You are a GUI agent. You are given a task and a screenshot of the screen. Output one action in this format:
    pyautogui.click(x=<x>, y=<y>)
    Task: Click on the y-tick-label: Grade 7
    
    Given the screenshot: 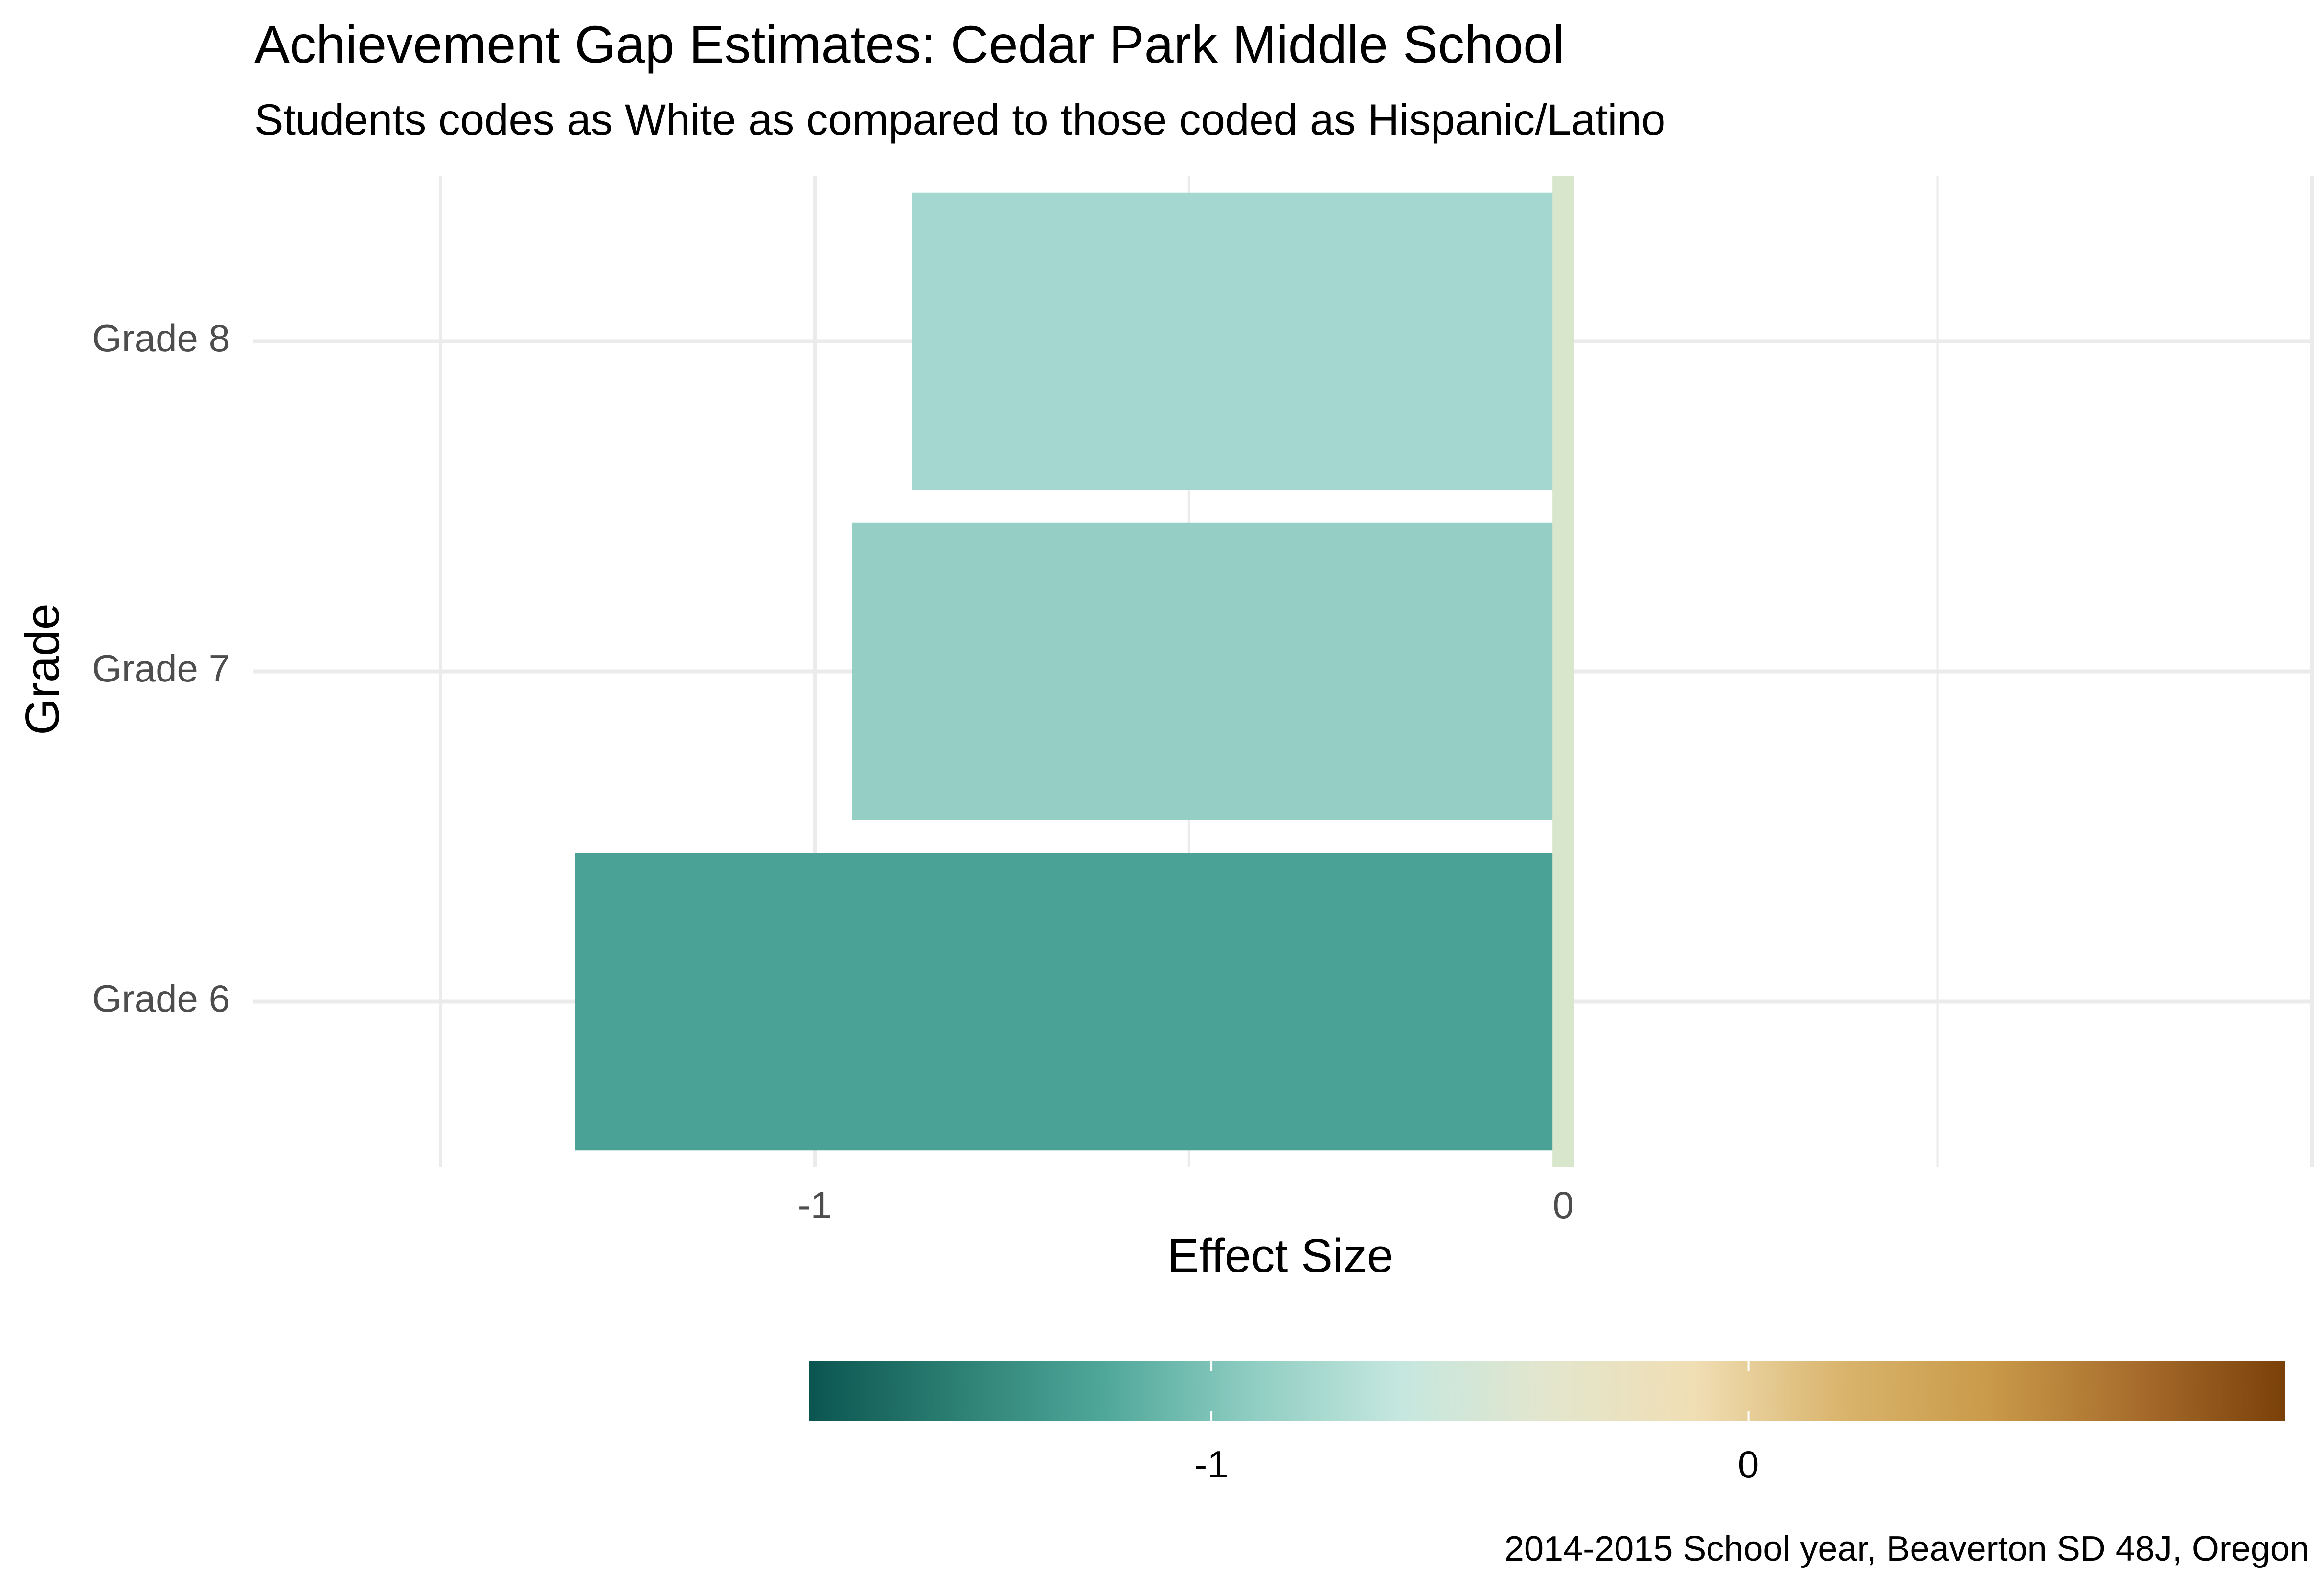 What is the action you would take?
    pyautogui.click(x=161, y=669)
    